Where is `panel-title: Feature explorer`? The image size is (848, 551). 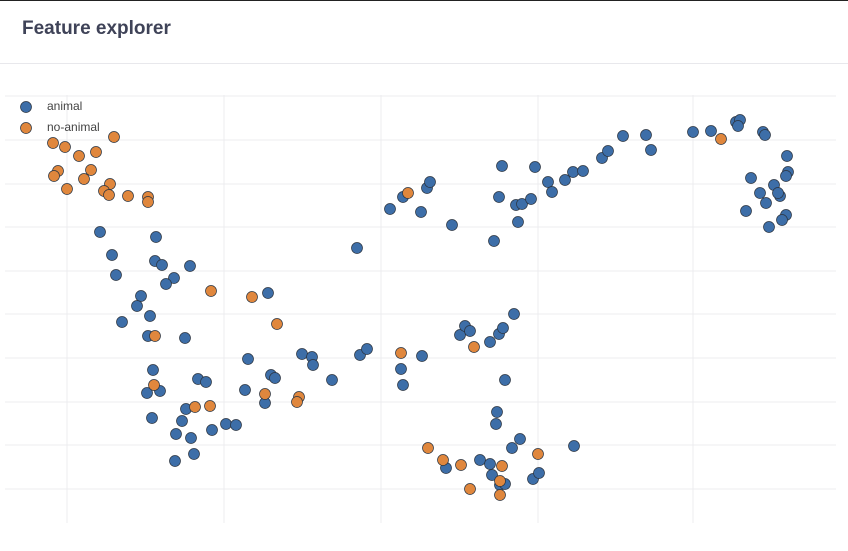 panel-title: Feature explorer is located at coordinates (96, 28).